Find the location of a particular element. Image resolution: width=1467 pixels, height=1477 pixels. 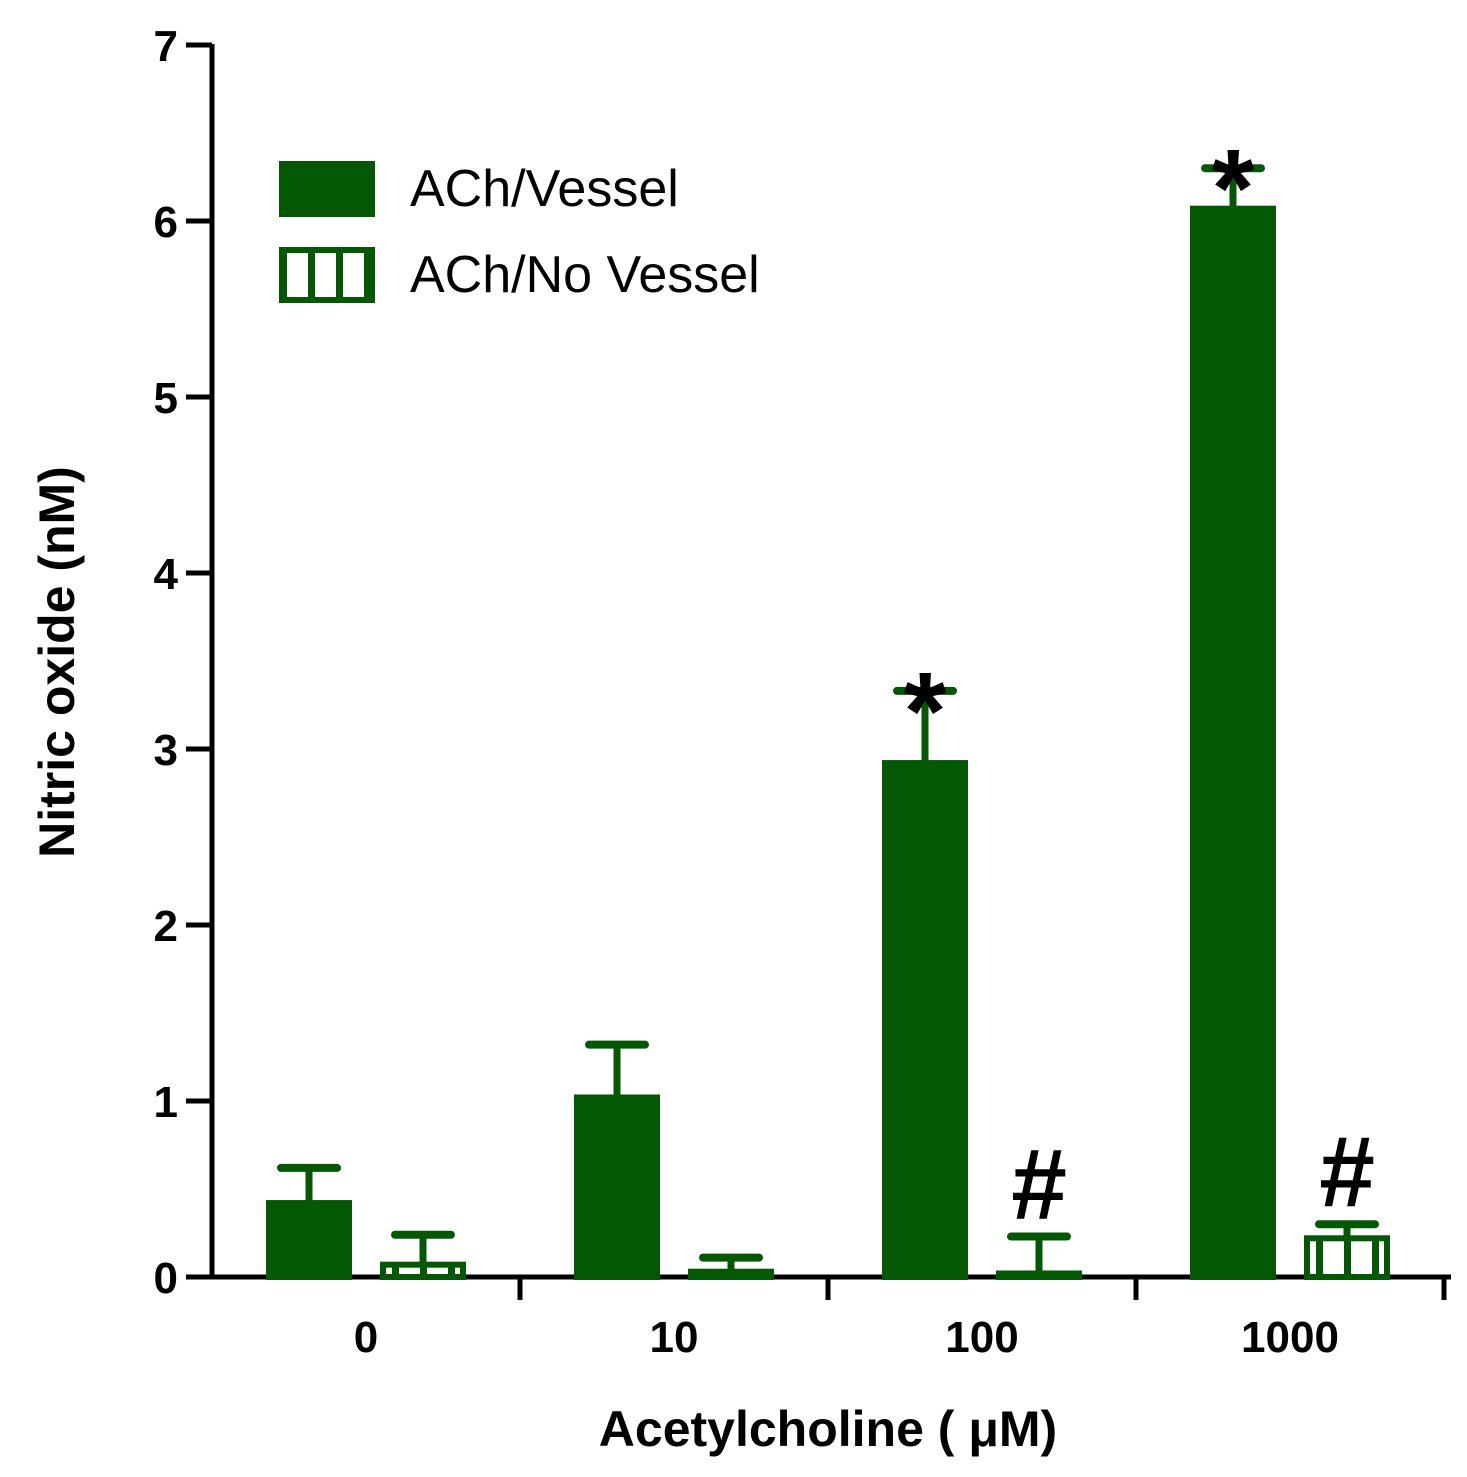

x-axis-title: Acetylcholine ( μM) is located at coordinates (828, 1429).